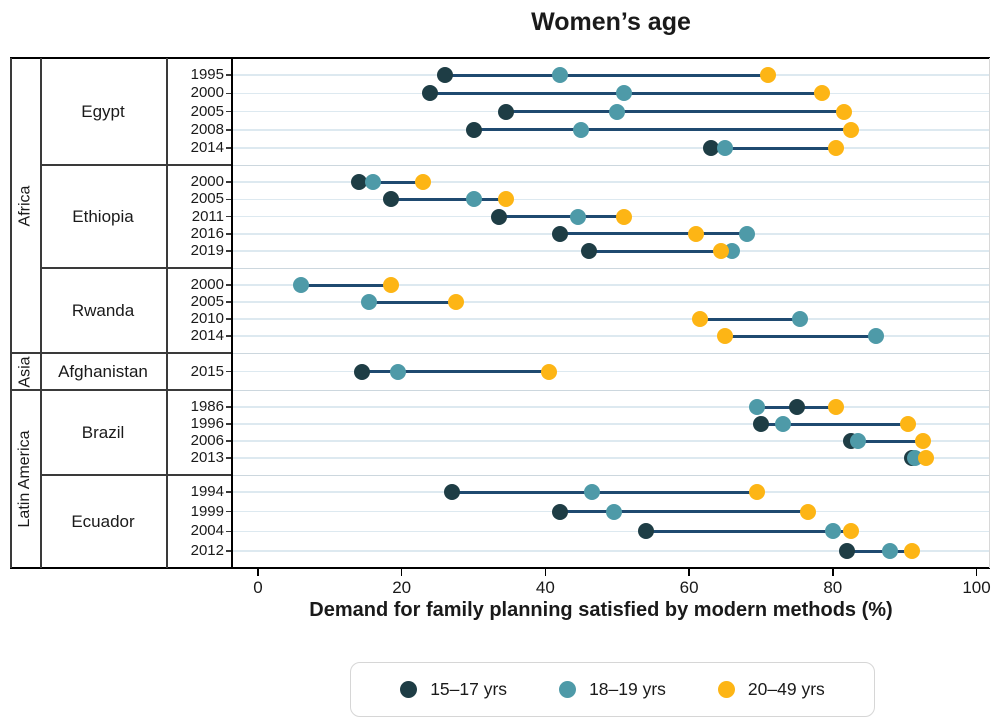  I want to click on legend-label-18-19: 18–19 yrs, so click(627, 689).